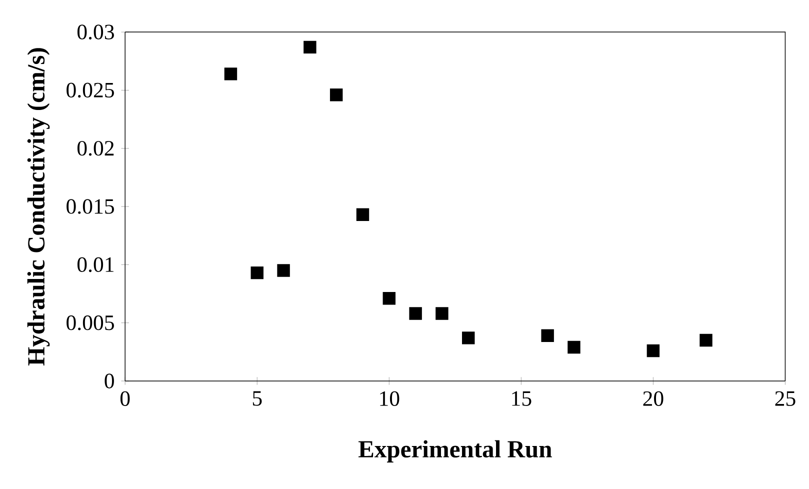 The image size is (809, 489). I want to click on y-tick-label: 0.02, so click(95, 148).